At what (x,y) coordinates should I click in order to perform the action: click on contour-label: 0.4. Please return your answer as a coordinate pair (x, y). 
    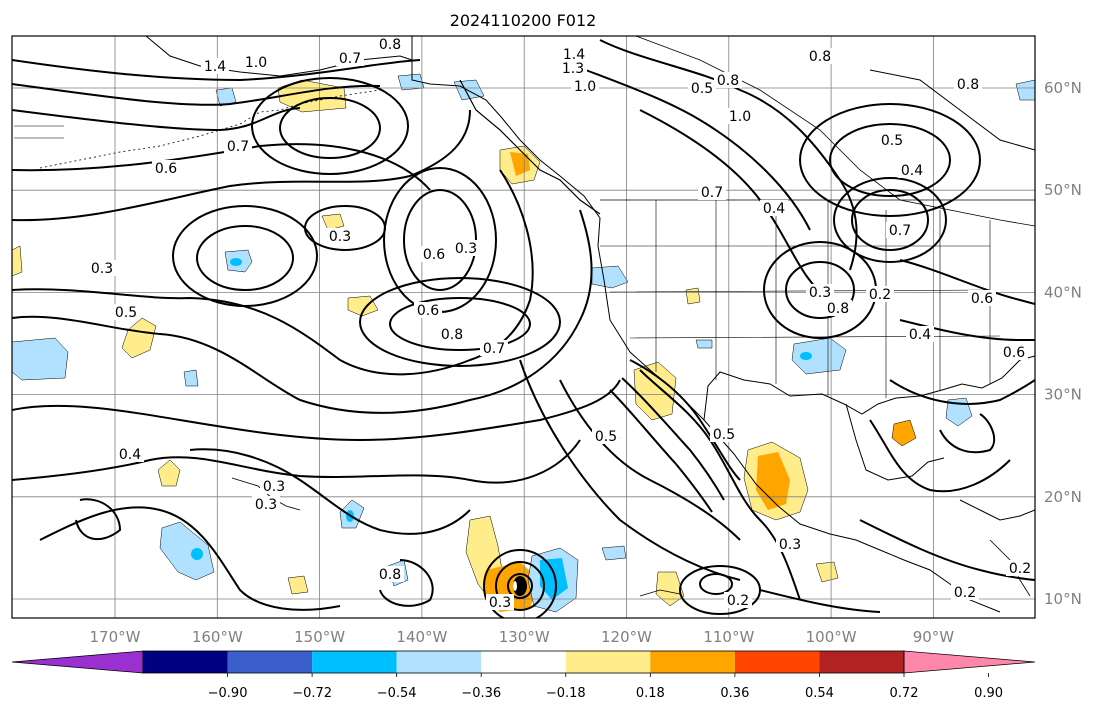
    Looking at the image, I should click on (912, 171).